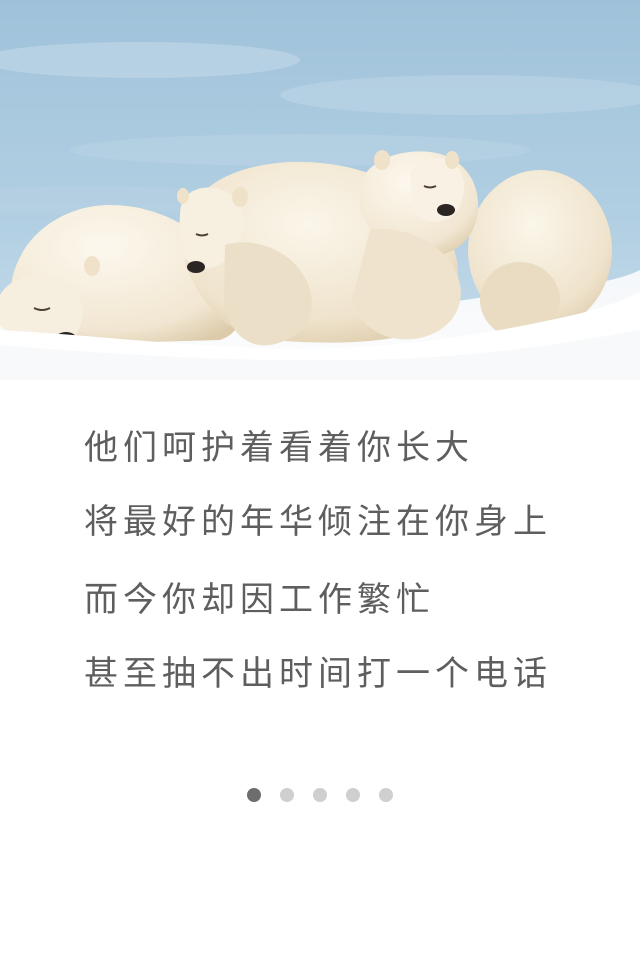 This screenshot has width=640, height=960. I want to click on poem-line: 甚至抽不出时间打一个电话, so click(318, 674).